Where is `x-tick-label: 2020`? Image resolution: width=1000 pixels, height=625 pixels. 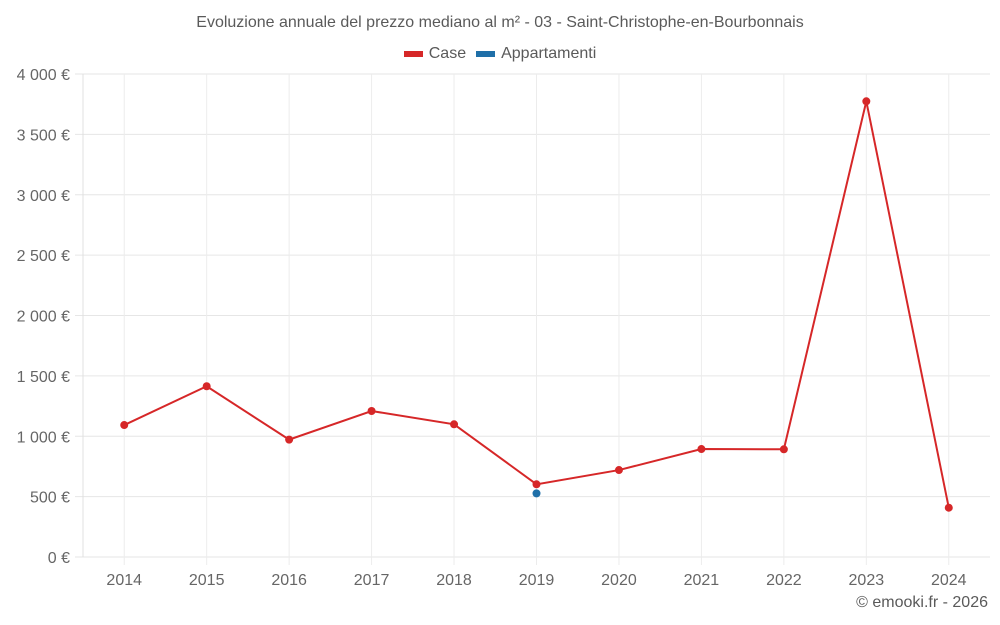
x-tick-label: 2020 is located at coordinates (619, 580).